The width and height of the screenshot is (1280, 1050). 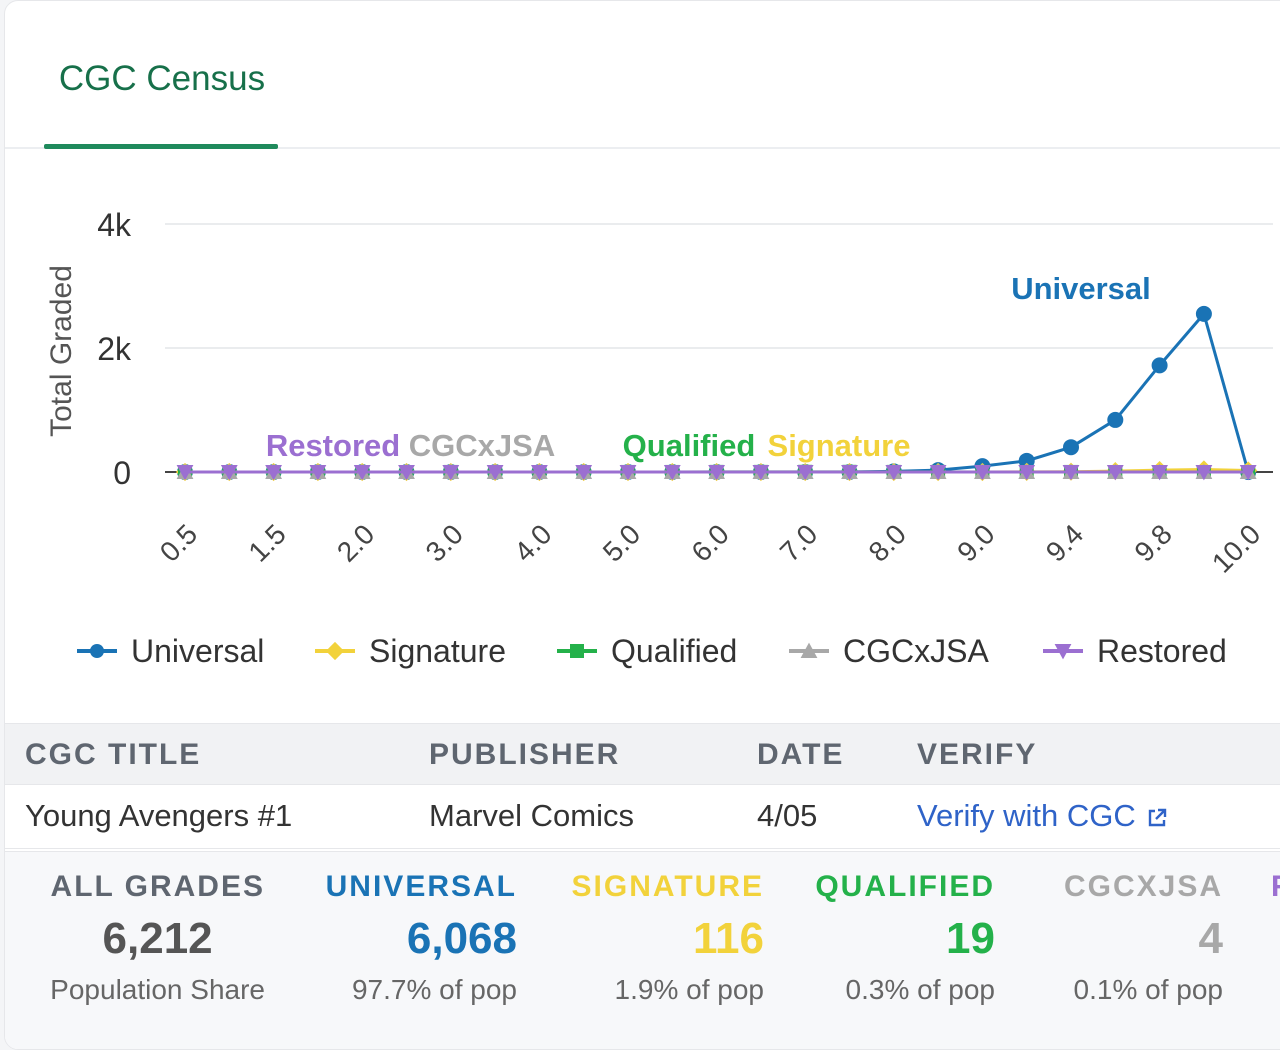 I want to click on stat-cgcxjsa: CGCXJSA 4 0.1% of pop, so click(x=1143, y=938).